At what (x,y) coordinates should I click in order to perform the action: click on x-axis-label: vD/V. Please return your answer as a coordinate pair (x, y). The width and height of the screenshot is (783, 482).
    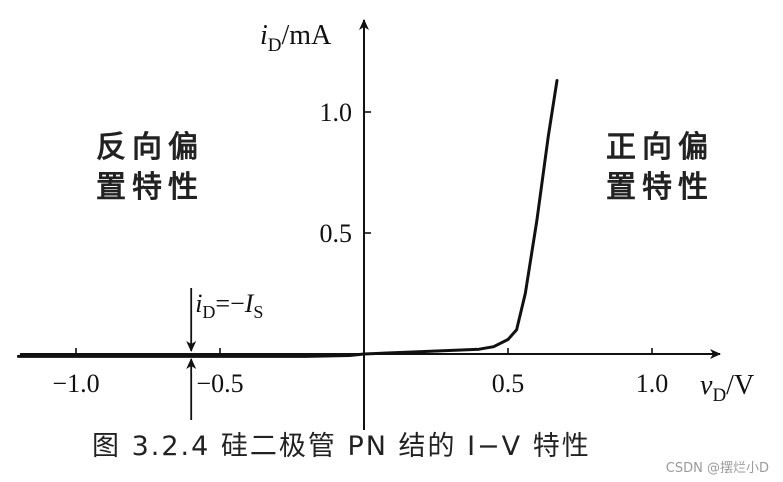
    Looking at the image, I should click on (727, 388).